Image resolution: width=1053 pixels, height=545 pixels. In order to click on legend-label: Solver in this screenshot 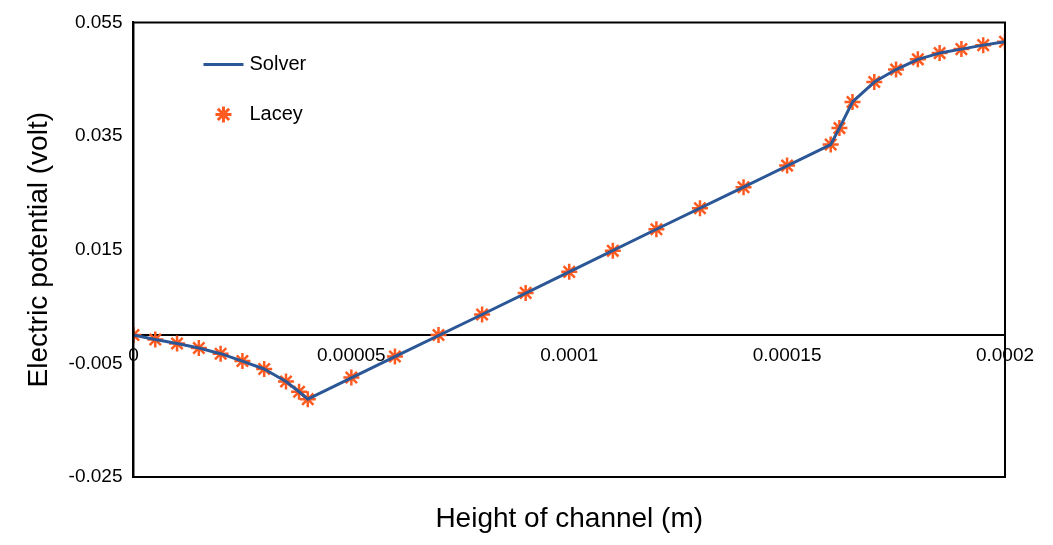, I will do `click(278, 62)`.